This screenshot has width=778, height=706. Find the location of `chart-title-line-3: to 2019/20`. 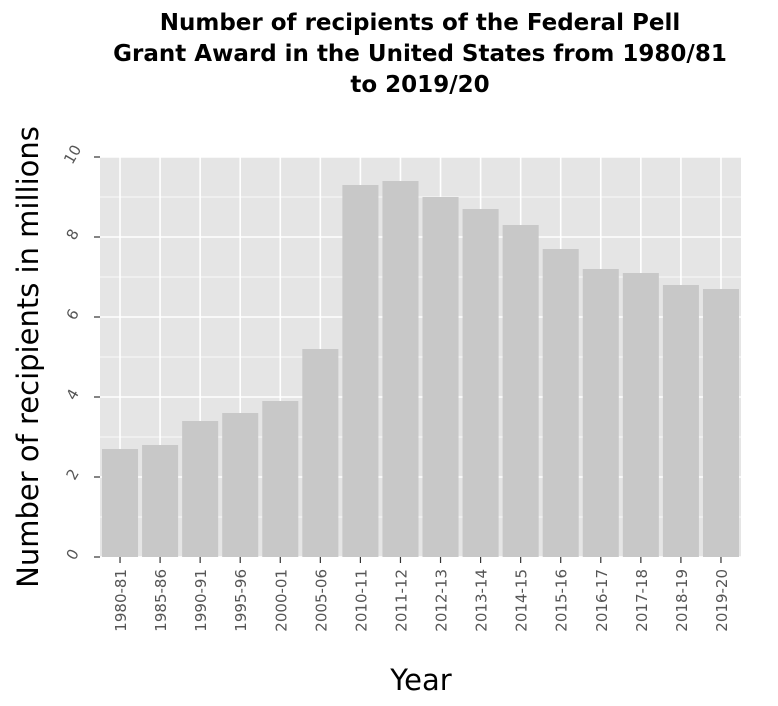

chart-title-line-3: to 2019/20 is located at coordinates (419, 85).